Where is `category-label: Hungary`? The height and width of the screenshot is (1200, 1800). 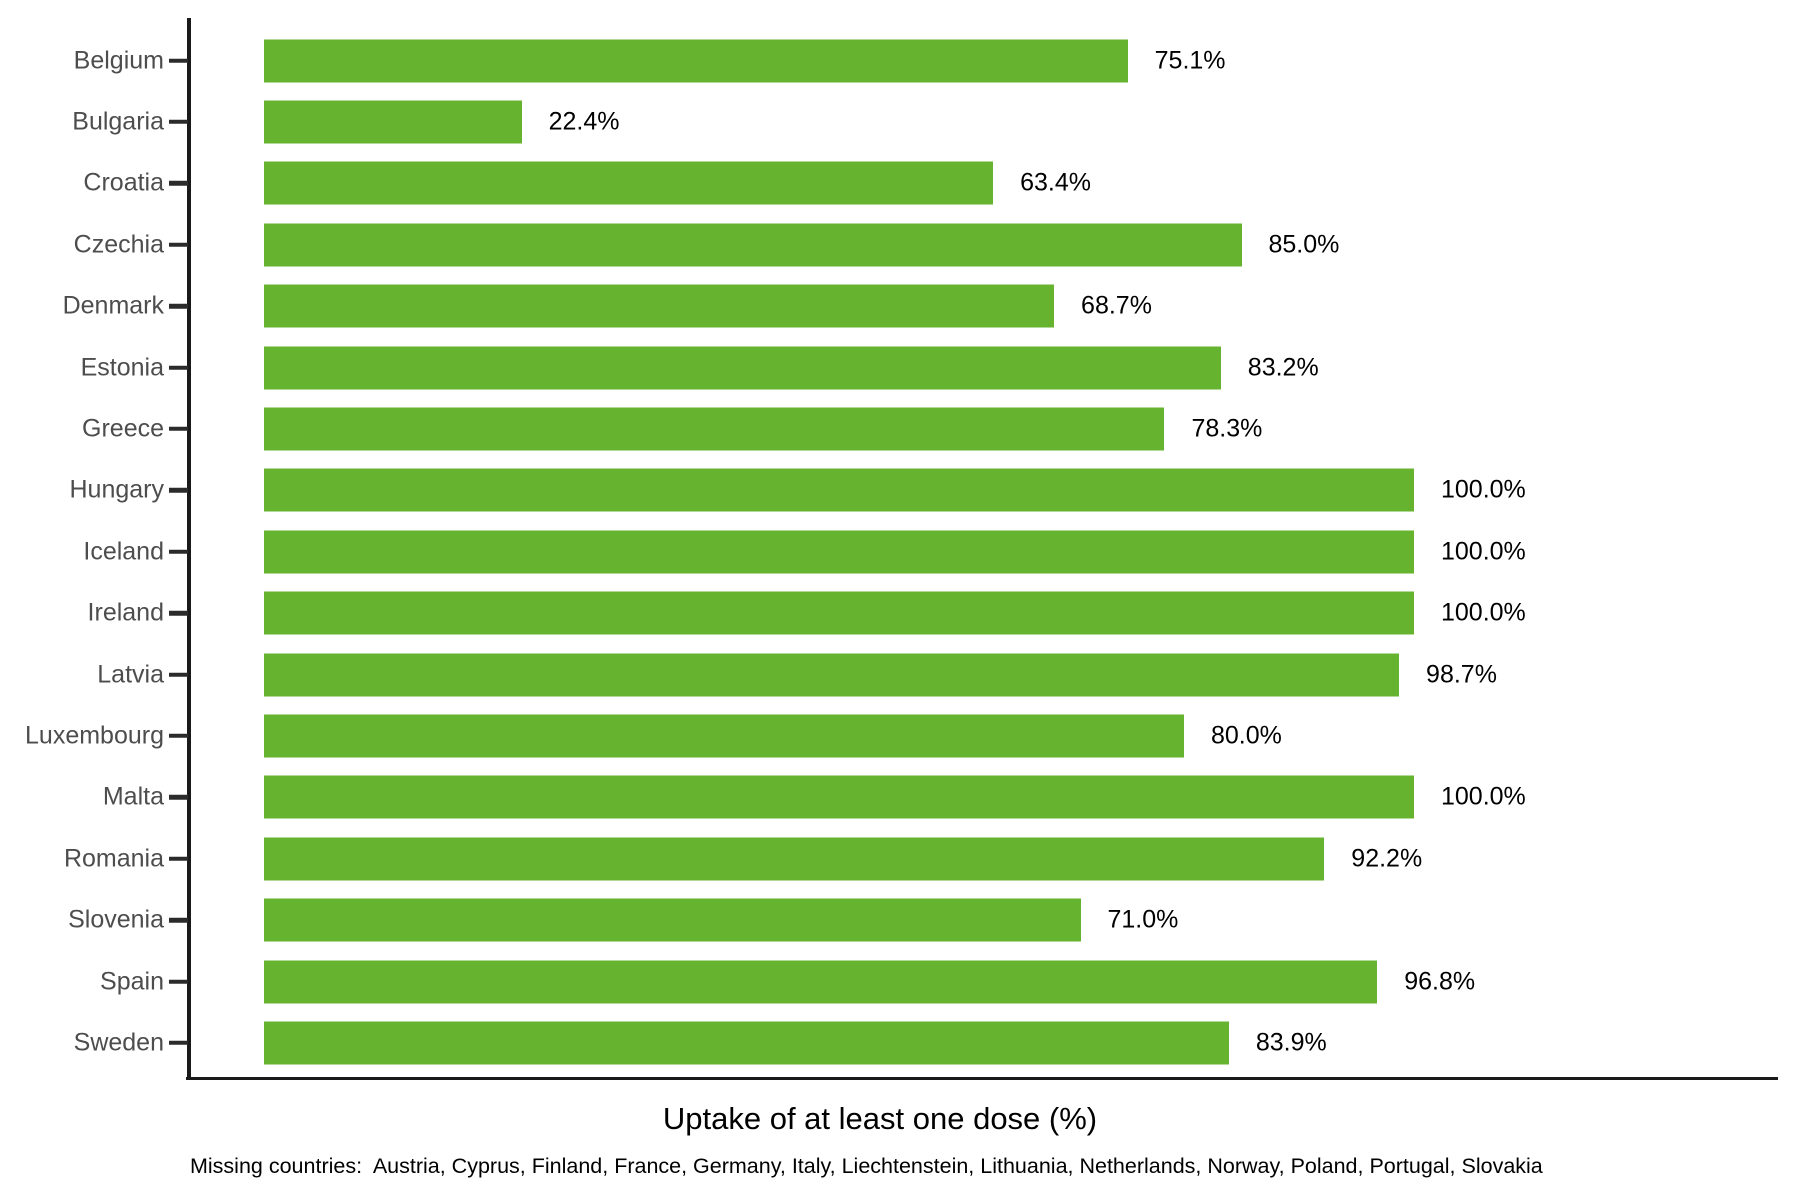
category-label: Hungary is located at coordinates (117, 489).